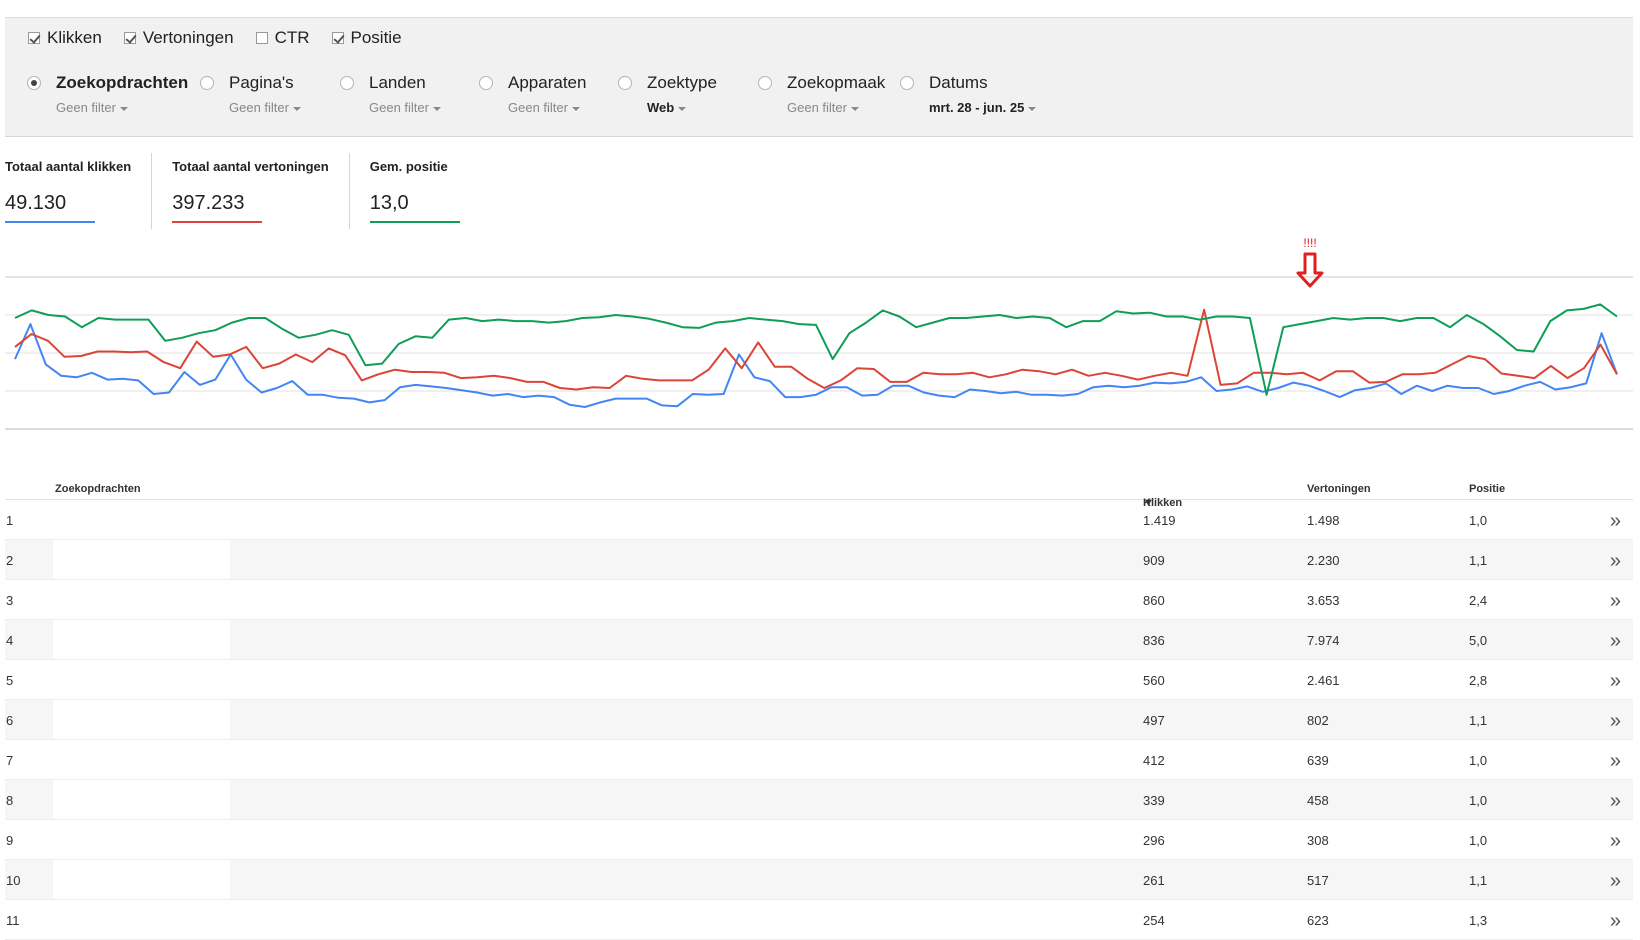 This screenshot has height=940, width=1640. I want to click on table-row: 1 1.419 1.498 1,0 », so click(819, 520).